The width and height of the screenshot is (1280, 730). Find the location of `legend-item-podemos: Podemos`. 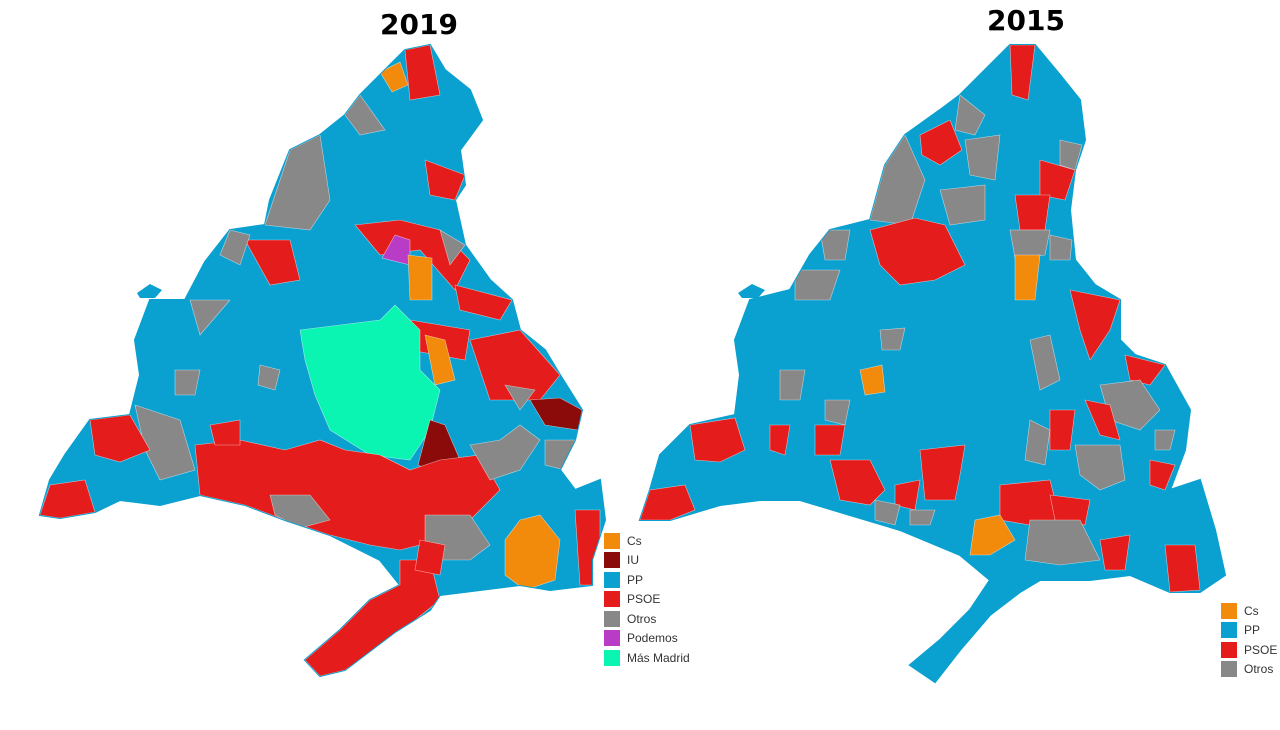

legend-item-podemos: Podemos is located at coordinates (647, 639).